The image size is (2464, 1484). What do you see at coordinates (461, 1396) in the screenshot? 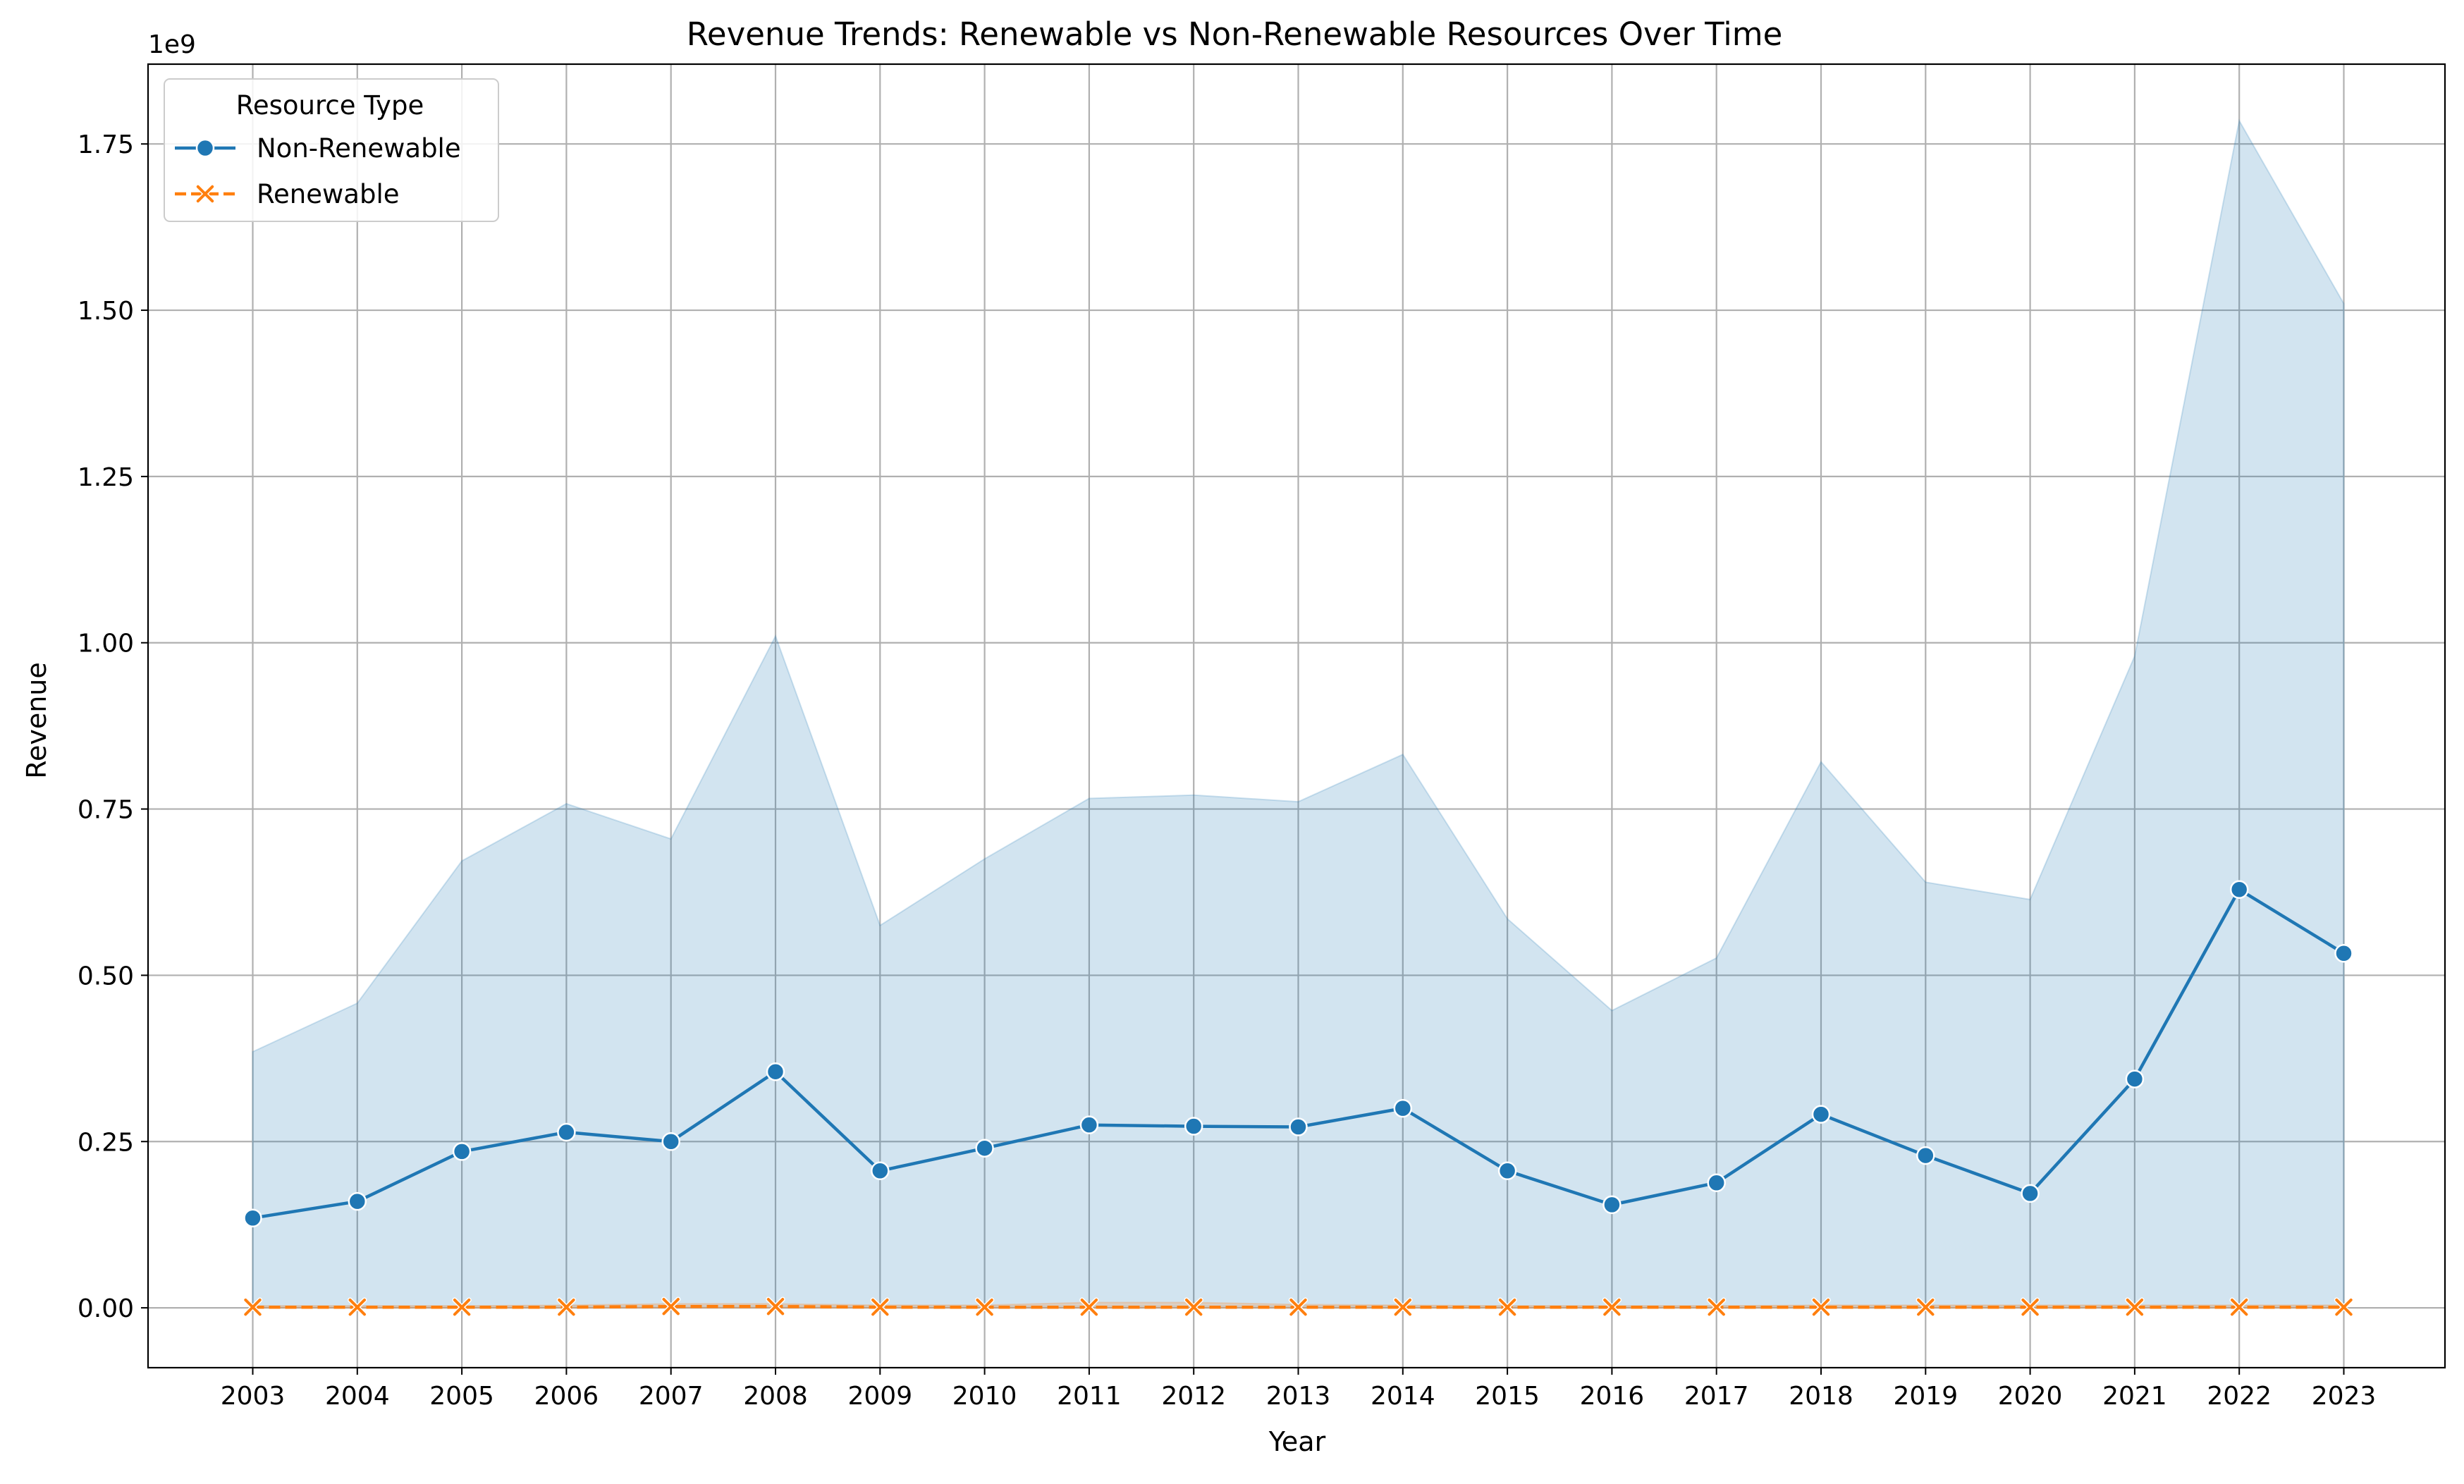
I see `x-tick-label: 2005` at bounding box center [461, 1396].